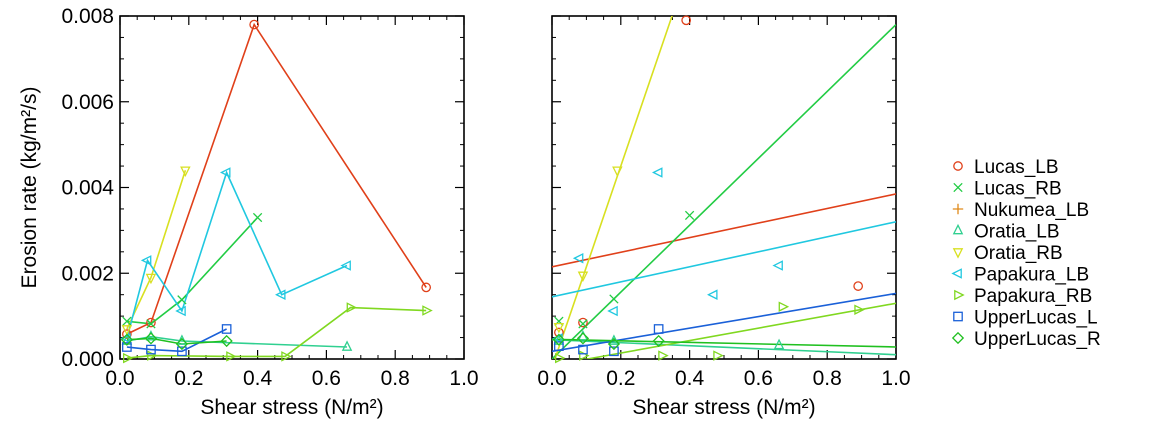 The width and height of the screenshot is (1170, 423). I want to click on series-line-papakura-lb, so click(237, 254).